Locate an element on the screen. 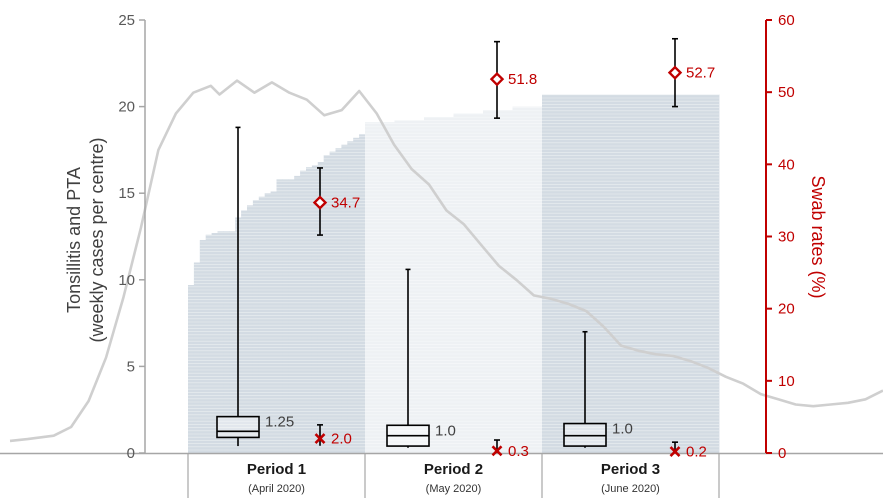 The image size is (883, 498). right-axis-label: Swab rates (%) is located at coordinates (818, 236).